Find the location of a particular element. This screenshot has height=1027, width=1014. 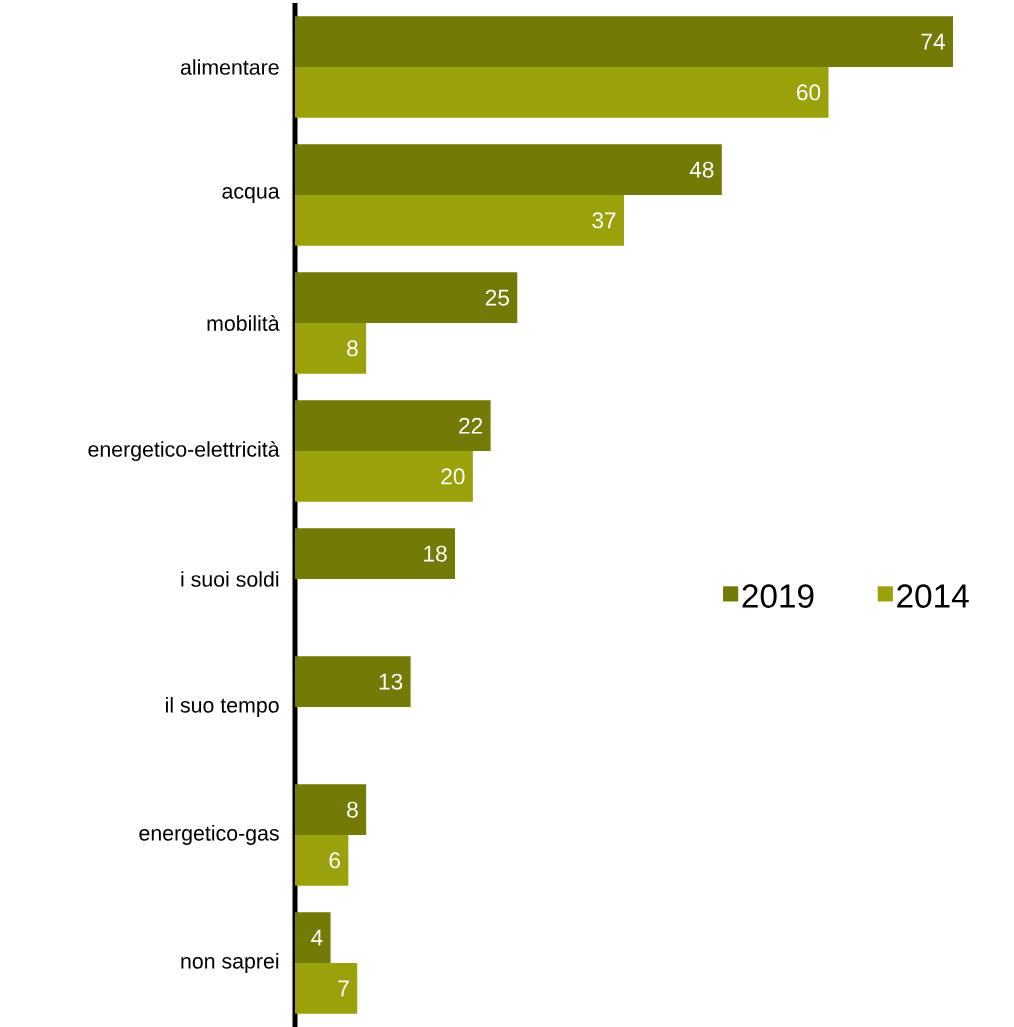

data-label: 20 is located at coordinates (453, 476).